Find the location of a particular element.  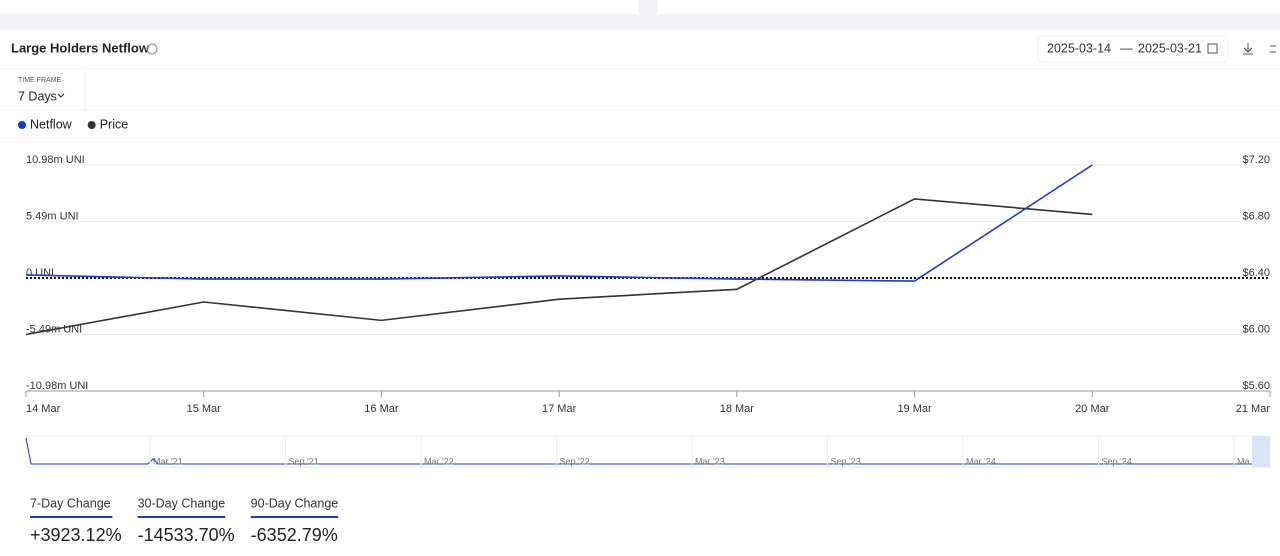

y-tick-label: 5.49m UNI is located at coordinates (52, 216).